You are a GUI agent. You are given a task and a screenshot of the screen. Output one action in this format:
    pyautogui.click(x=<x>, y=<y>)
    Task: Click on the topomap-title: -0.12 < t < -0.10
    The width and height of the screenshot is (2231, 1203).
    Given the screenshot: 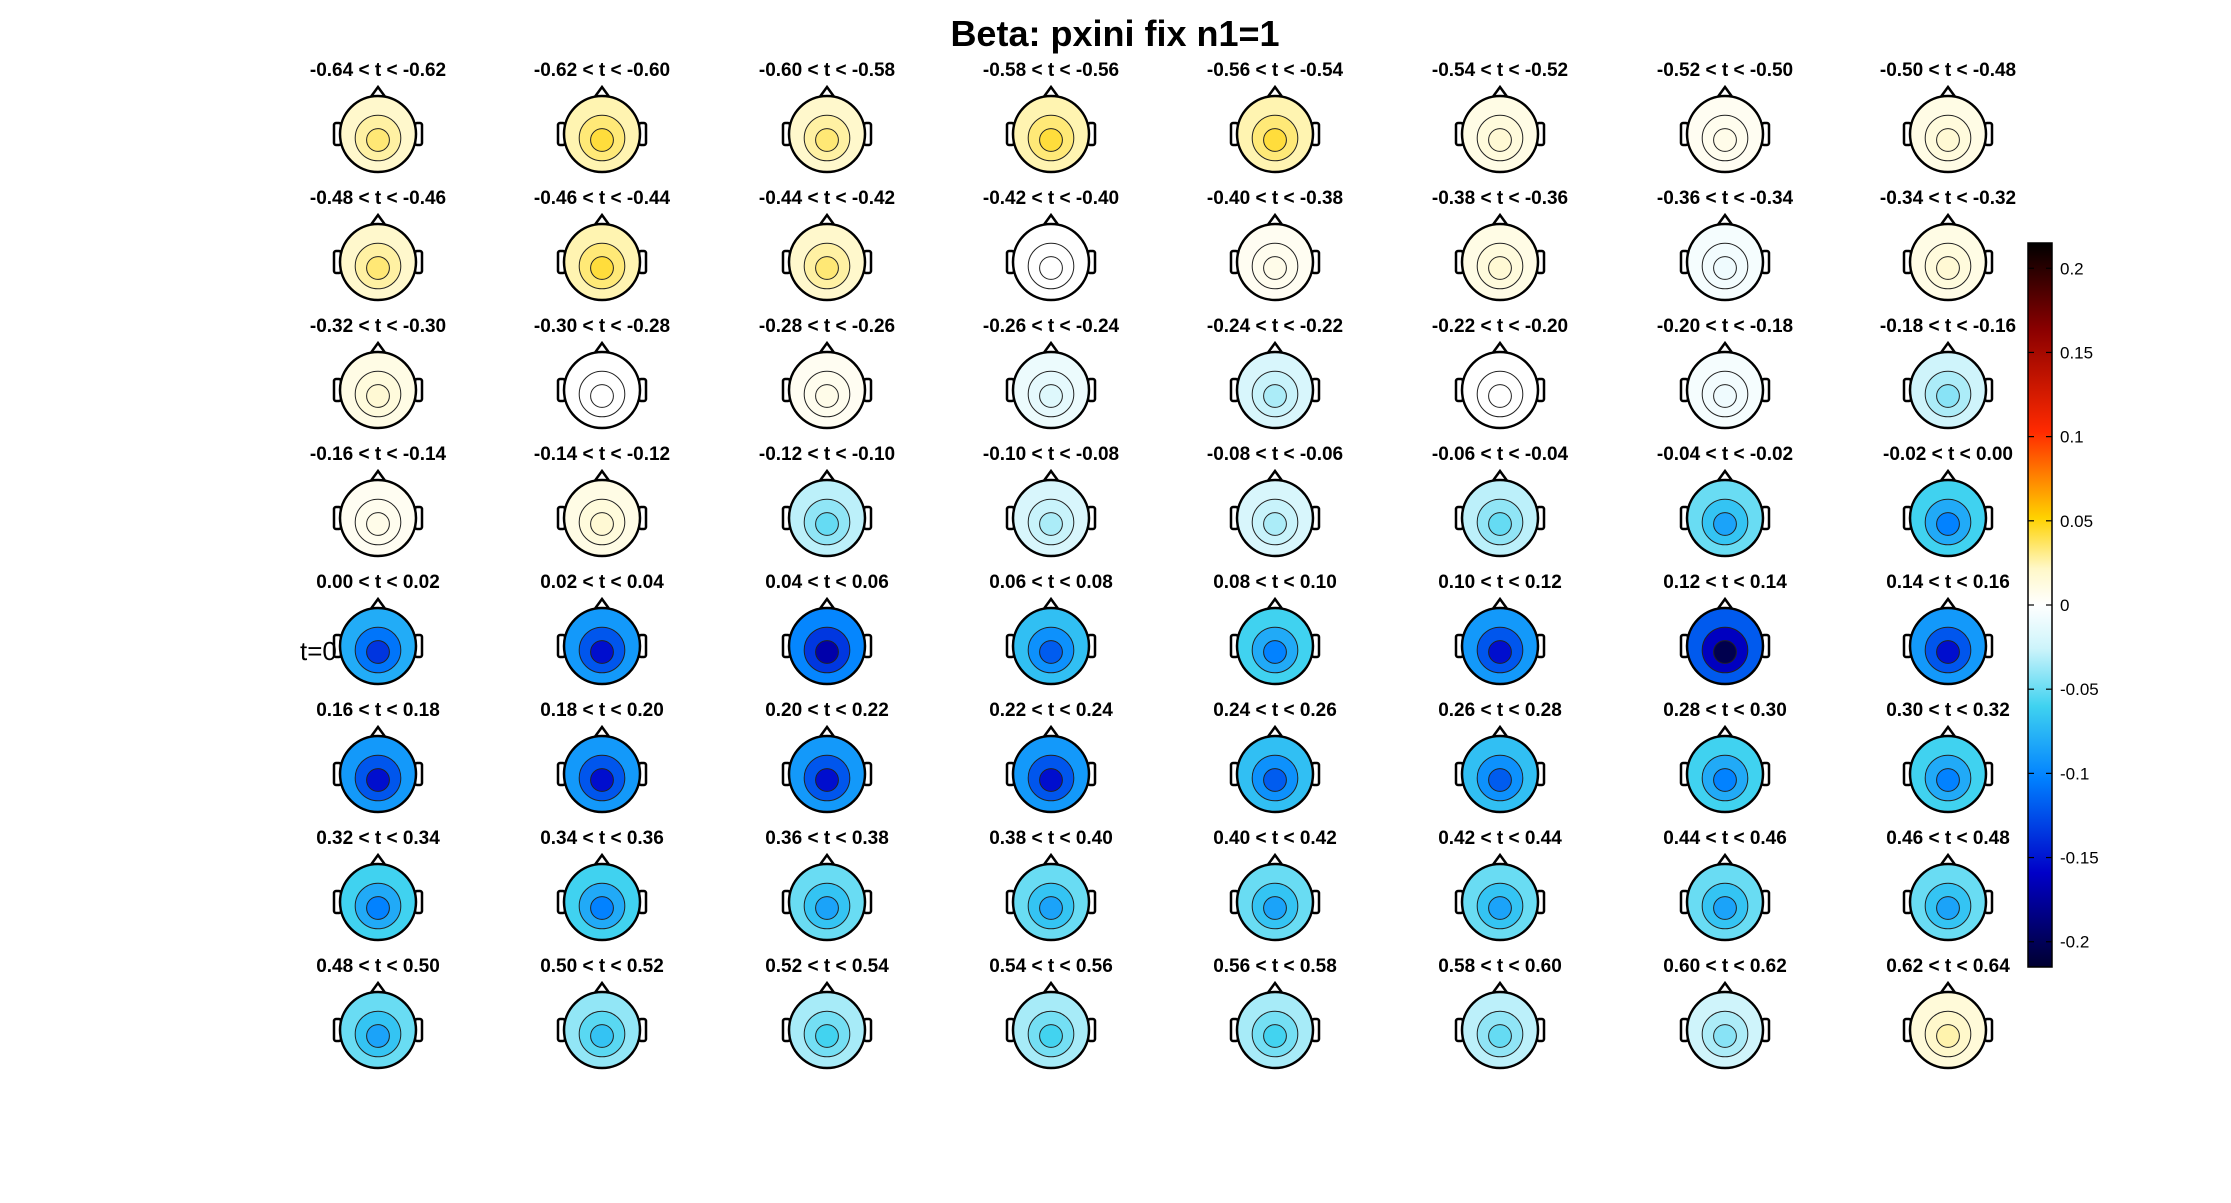 What is the action you would take?
    pyautogui.click(x=827, y=454)
    